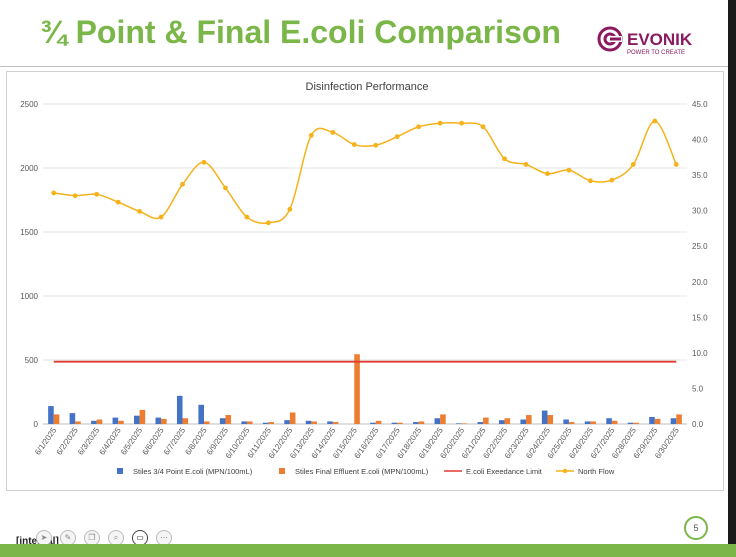 The width and height of the screenshot is (736, 557). I want to click on slide-title: ¾ Point & Final E.coli Comparison, so click(300, 32).